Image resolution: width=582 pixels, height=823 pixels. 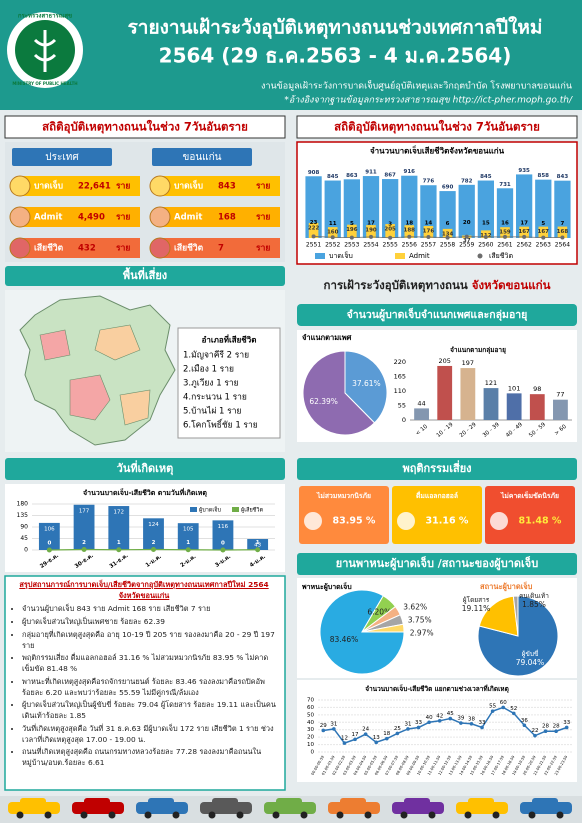 What do you see at coordinates (332, 245) in the screenshot?
I see `x-tick-label: 2552` at bounding box center [332, 245].